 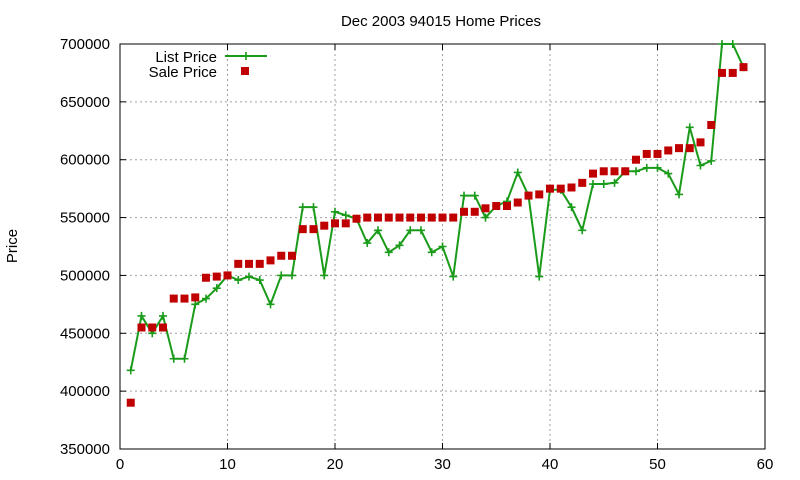 I want to click on x-tick-label: 20, so click(x=335, y=464).